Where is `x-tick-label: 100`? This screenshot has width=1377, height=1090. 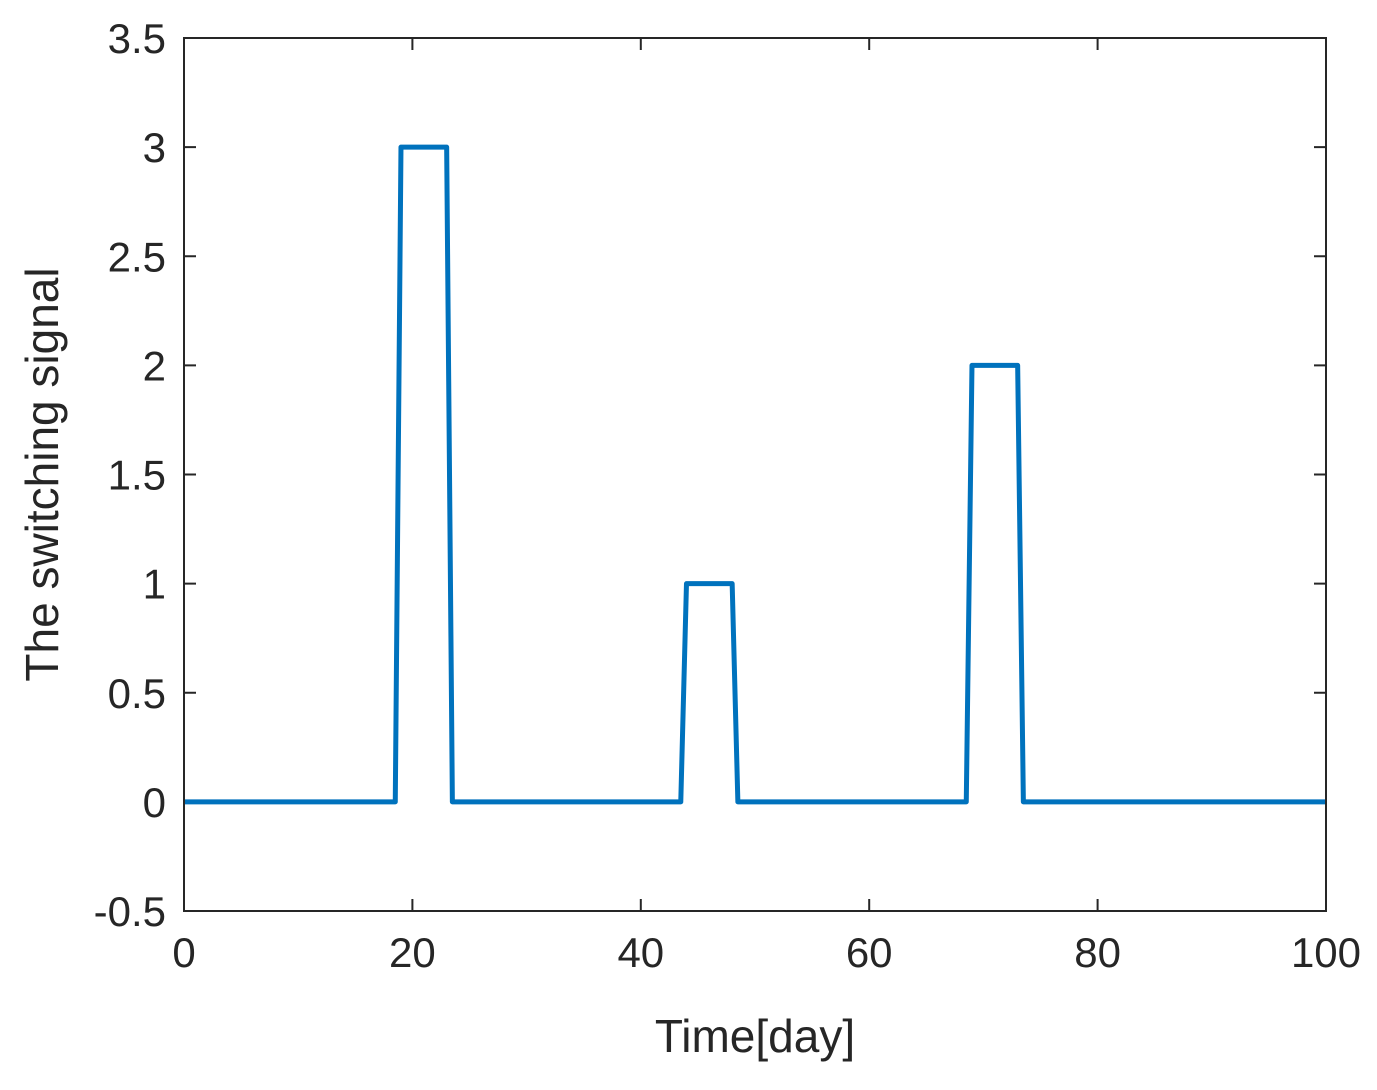
x-tick-label: 100 is located at coordinates (1326, 952).